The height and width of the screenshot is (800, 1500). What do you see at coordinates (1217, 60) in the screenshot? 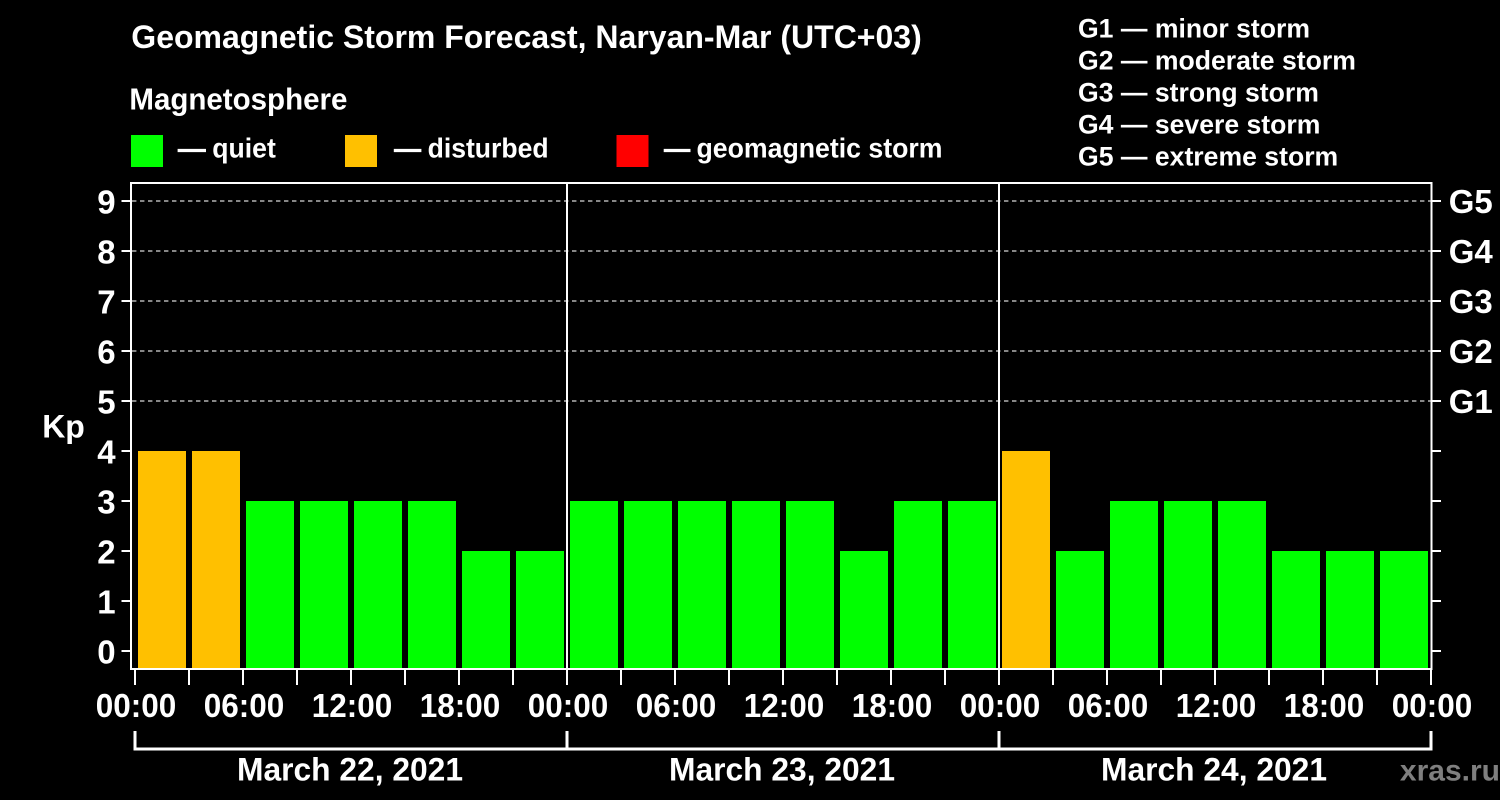
I see `svg-text: G2 — moderate storm` at bounding box center [1217, 60].